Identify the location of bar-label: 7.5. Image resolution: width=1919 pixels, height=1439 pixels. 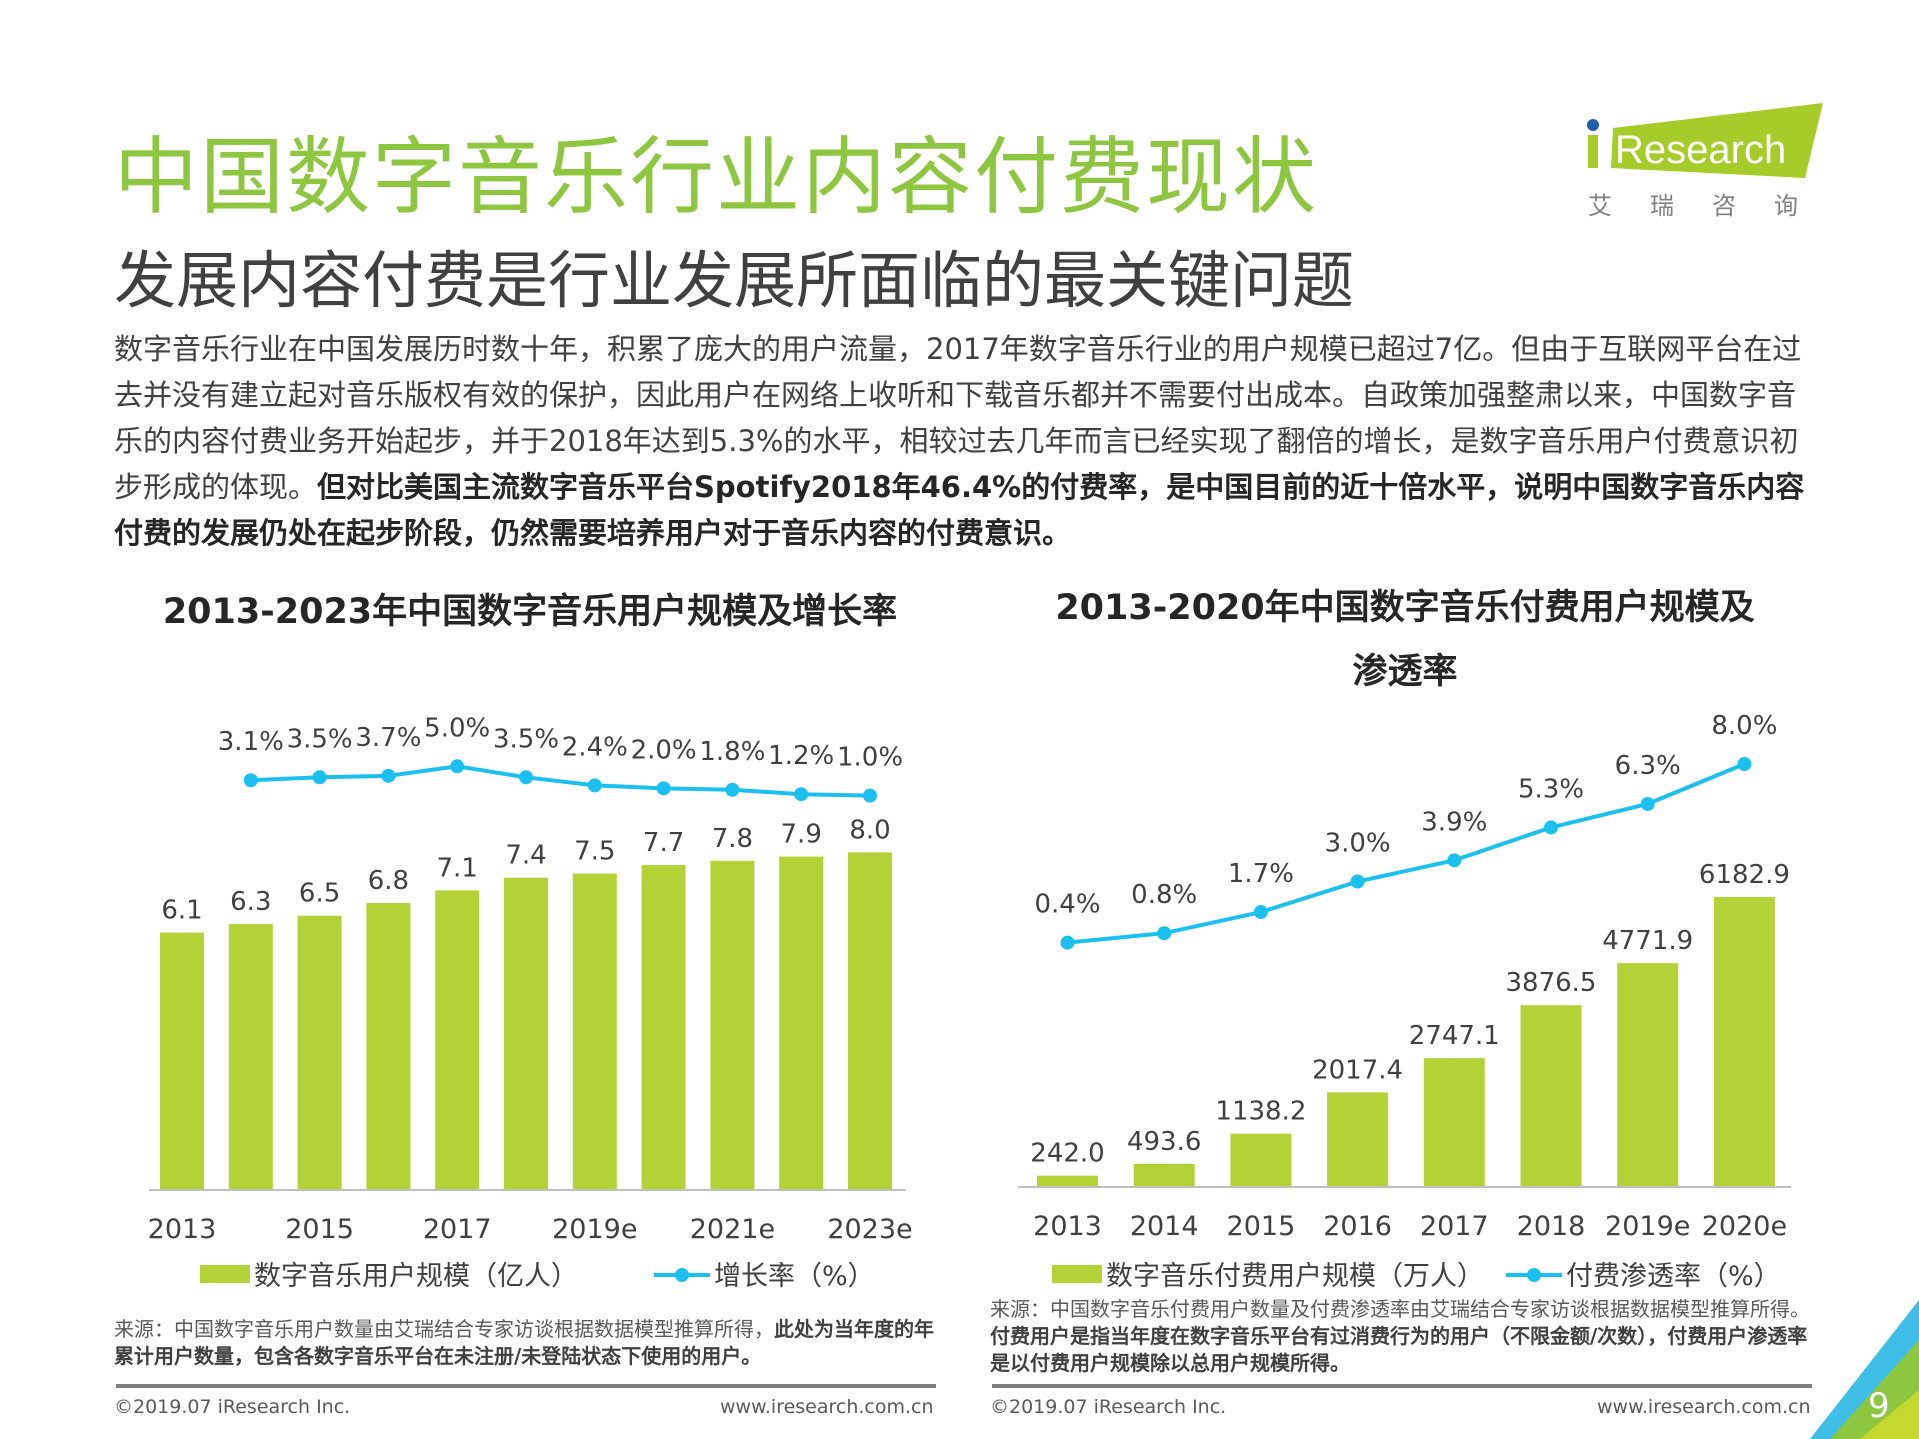
(594, 852).